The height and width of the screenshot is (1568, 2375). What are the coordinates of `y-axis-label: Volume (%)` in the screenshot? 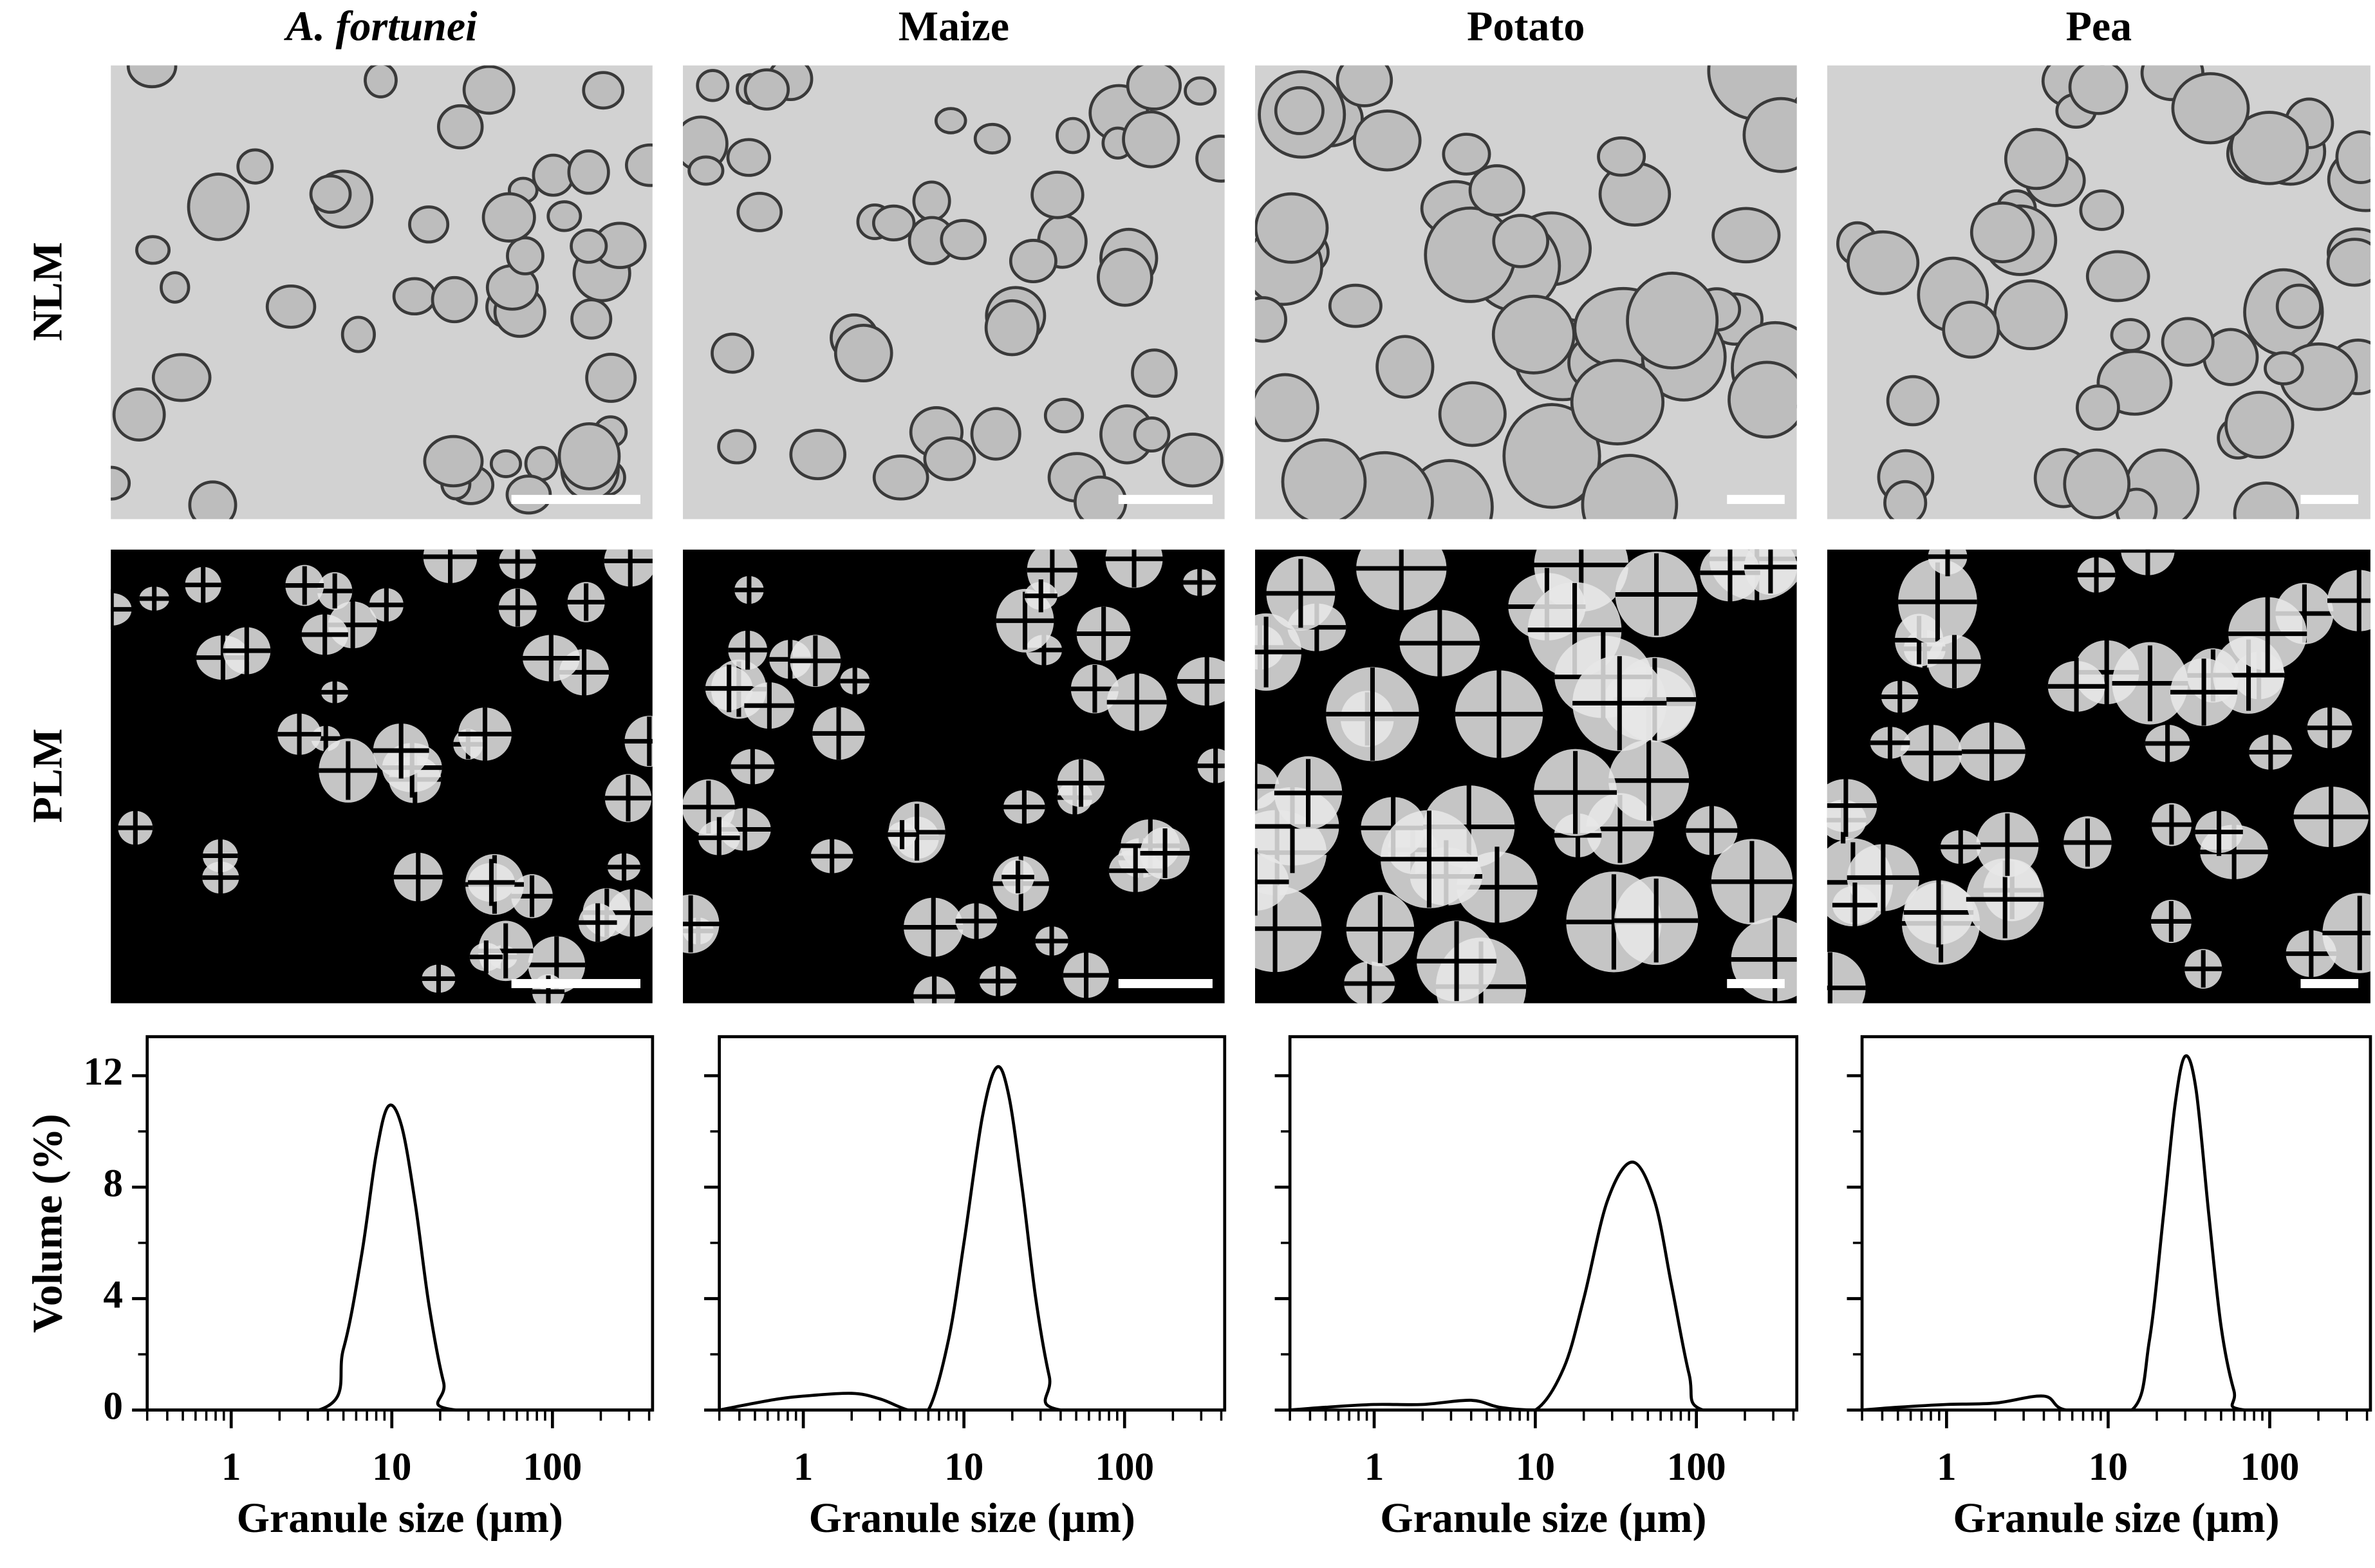 It's located at (47, 1223).